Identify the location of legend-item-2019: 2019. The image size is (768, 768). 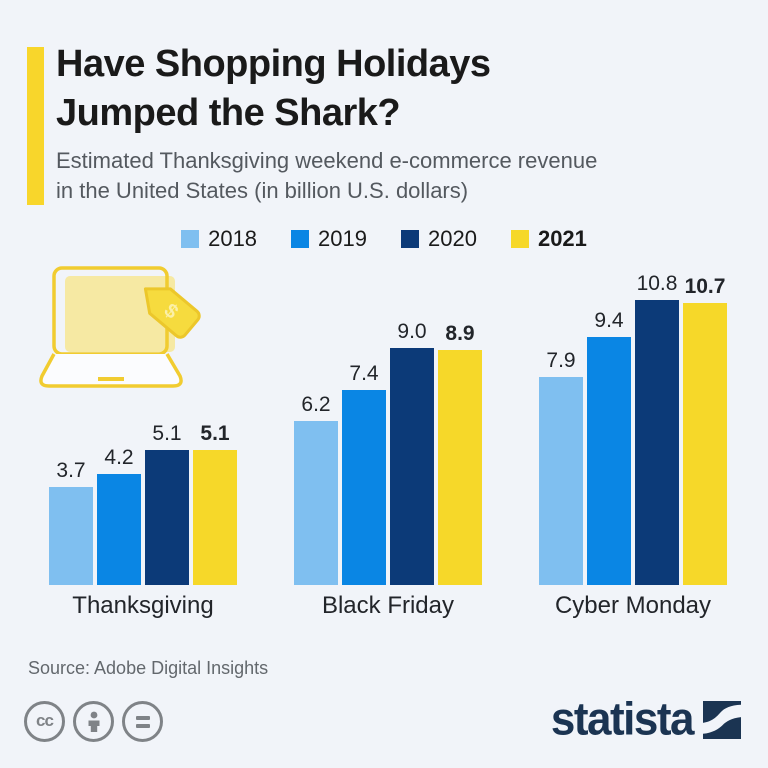
(329, 239).